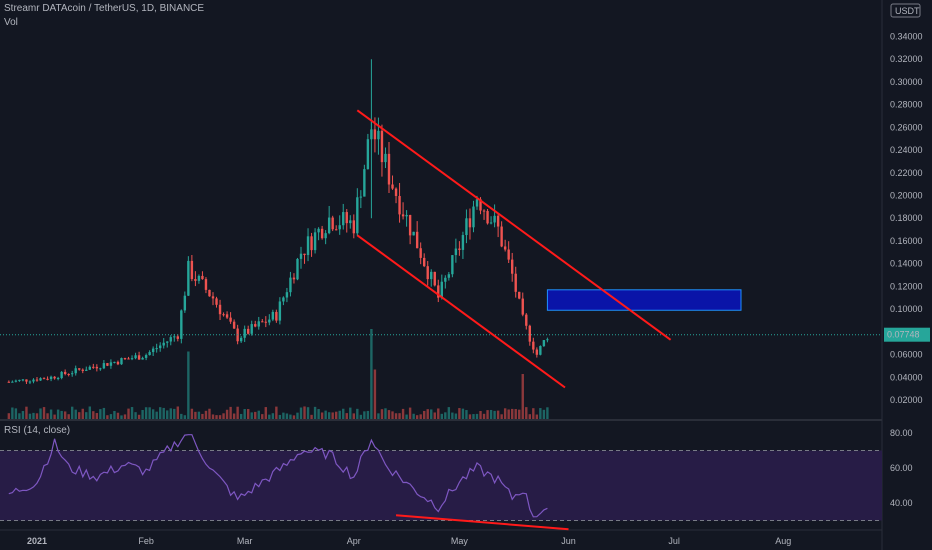 This screenshot has width=932, height=550. What do you see at coordinates (906, 241) in the screenshot?
I see `price-tick-label: 0.16000` at bounding box center [906, 241].